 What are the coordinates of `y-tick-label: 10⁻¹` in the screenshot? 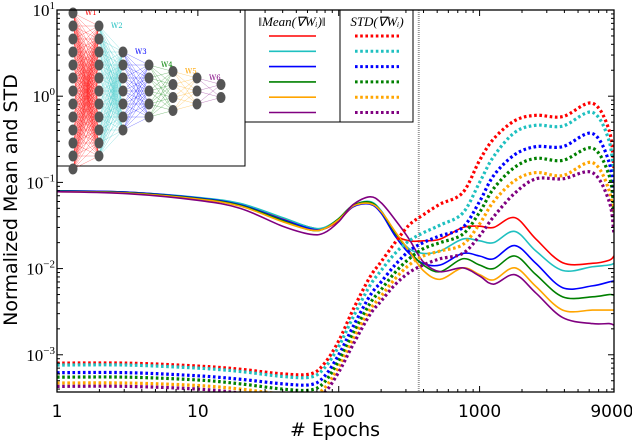 It's located at (40, 182).